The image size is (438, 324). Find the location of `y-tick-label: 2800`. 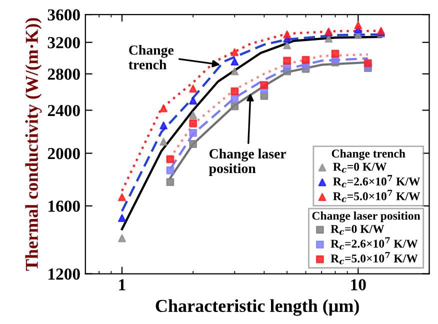

y-tick-label: 2800 is located at coordinates (64, 74).